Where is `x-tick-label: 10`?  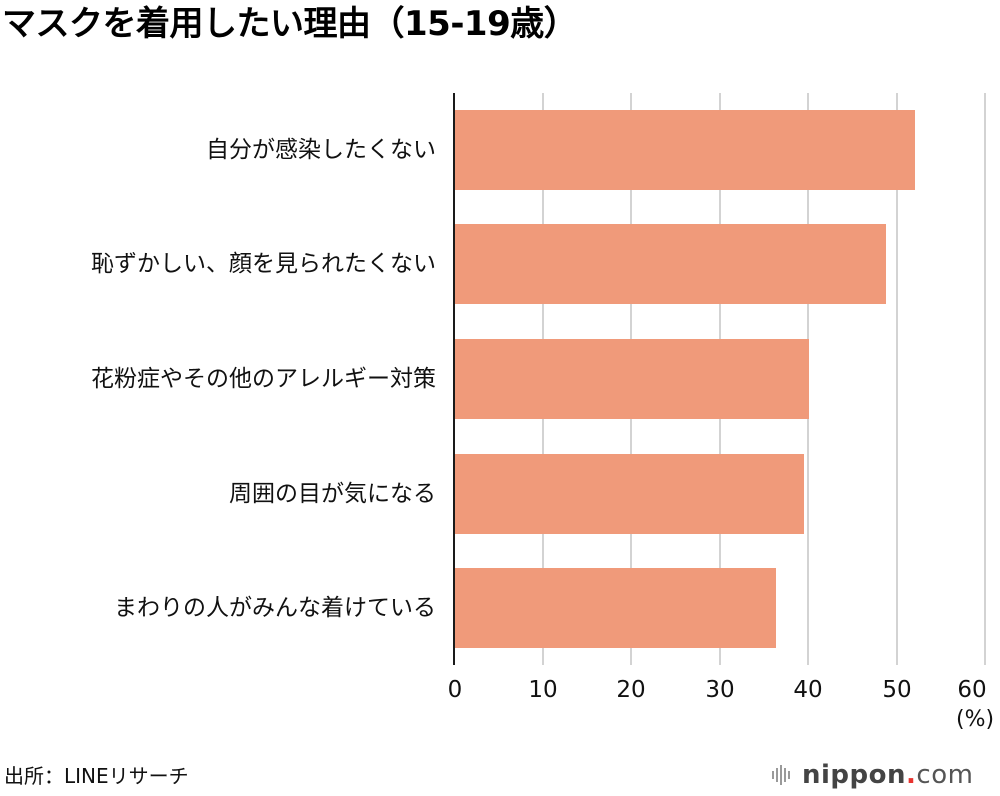 x-tick-label: 10 is located at coordinates (543, 690).